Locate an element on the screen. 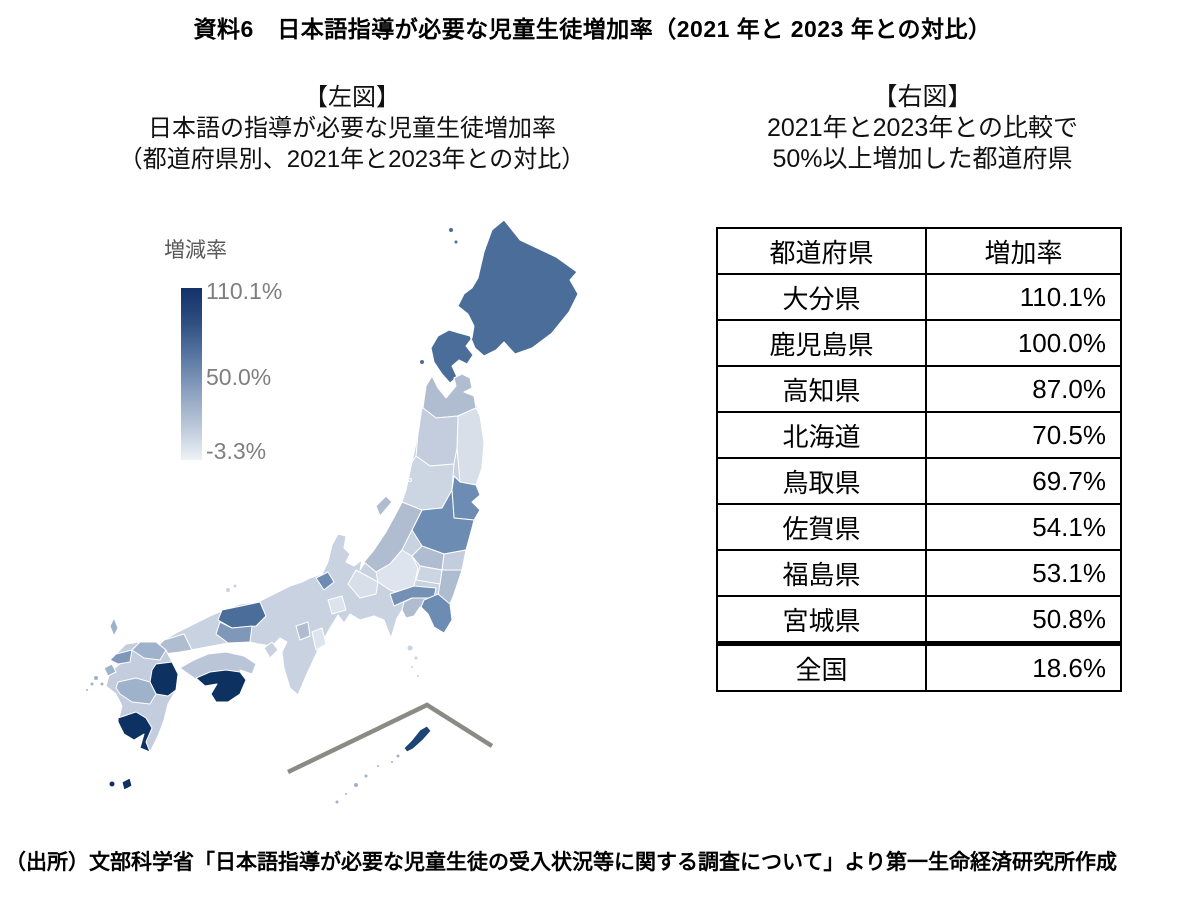 The width and height of the screenshot is (1185, 921). map-region-okayama is located at coordinates (234, 632).